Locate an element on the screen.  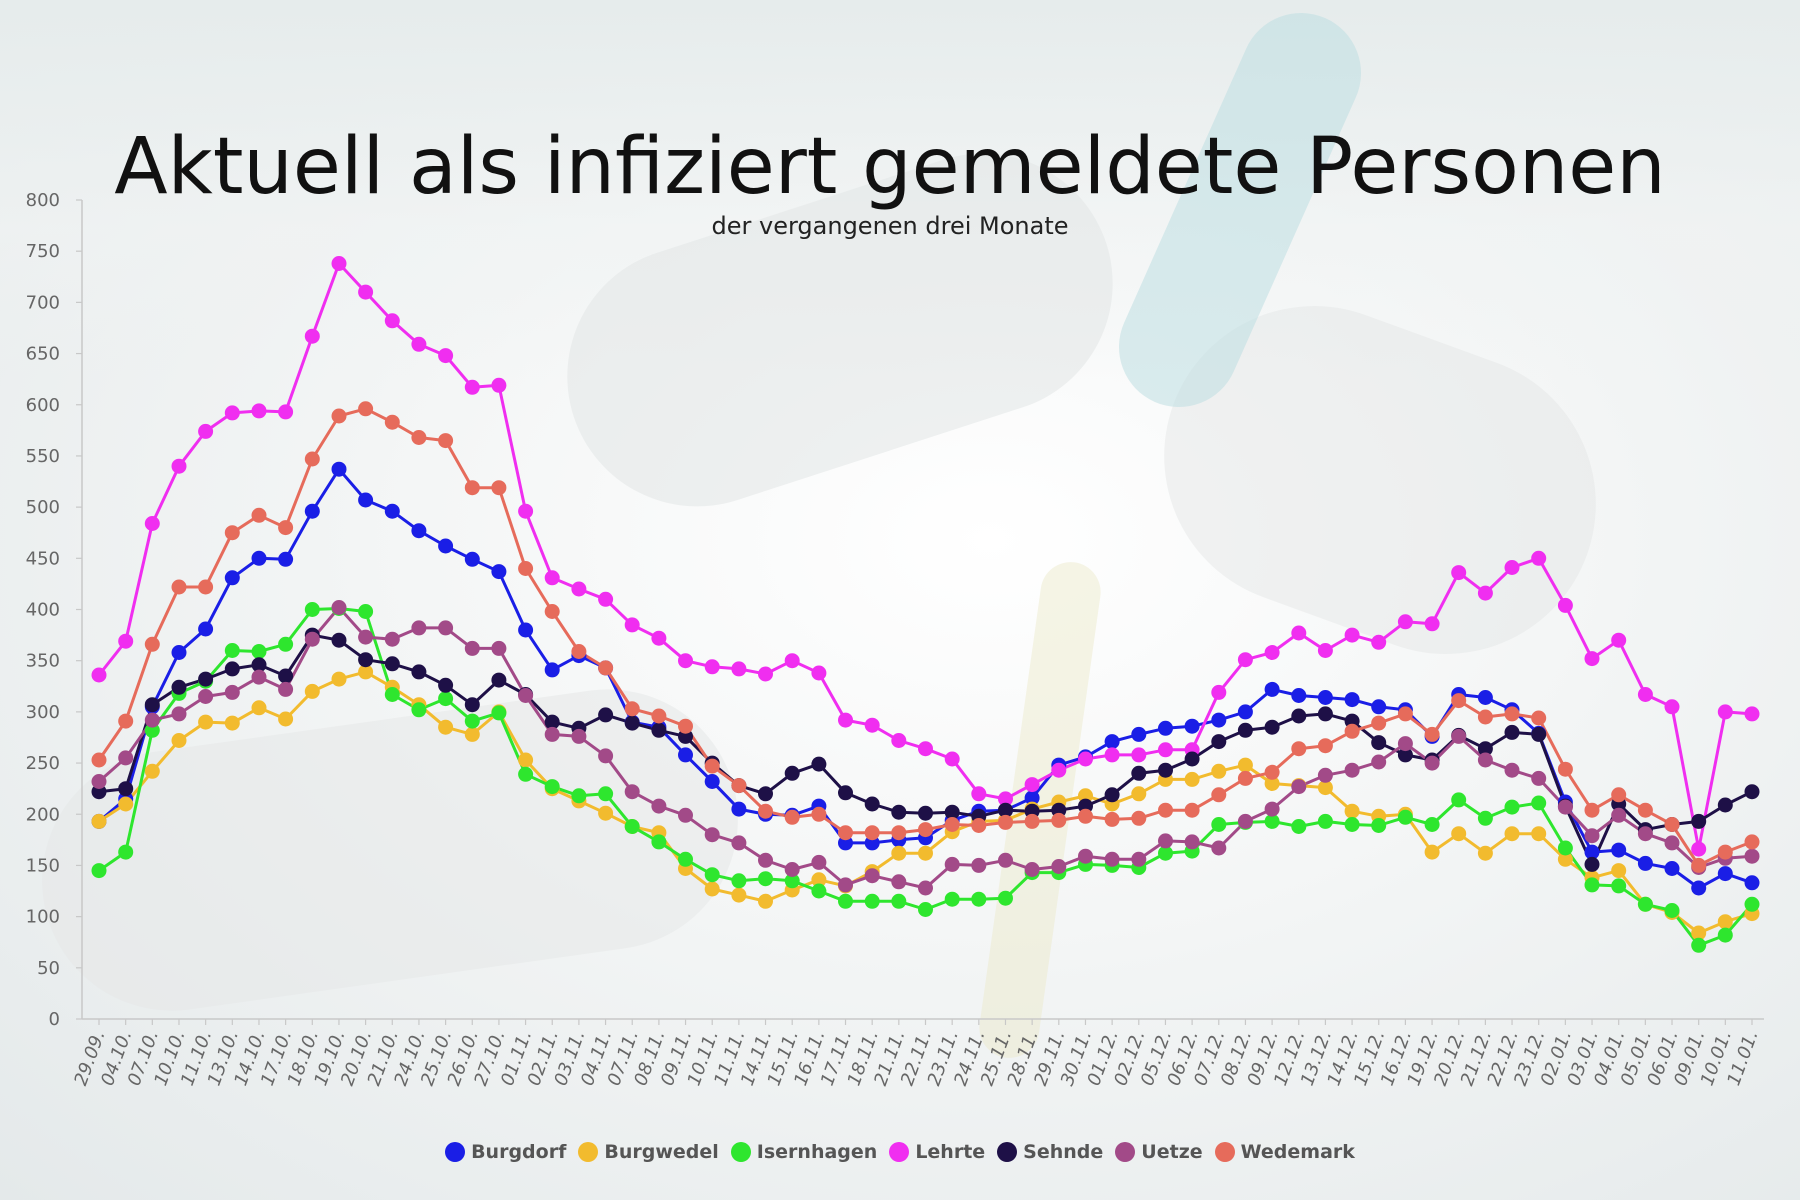
legend-label: Wedemark is located at coordinates (1297, 1152).